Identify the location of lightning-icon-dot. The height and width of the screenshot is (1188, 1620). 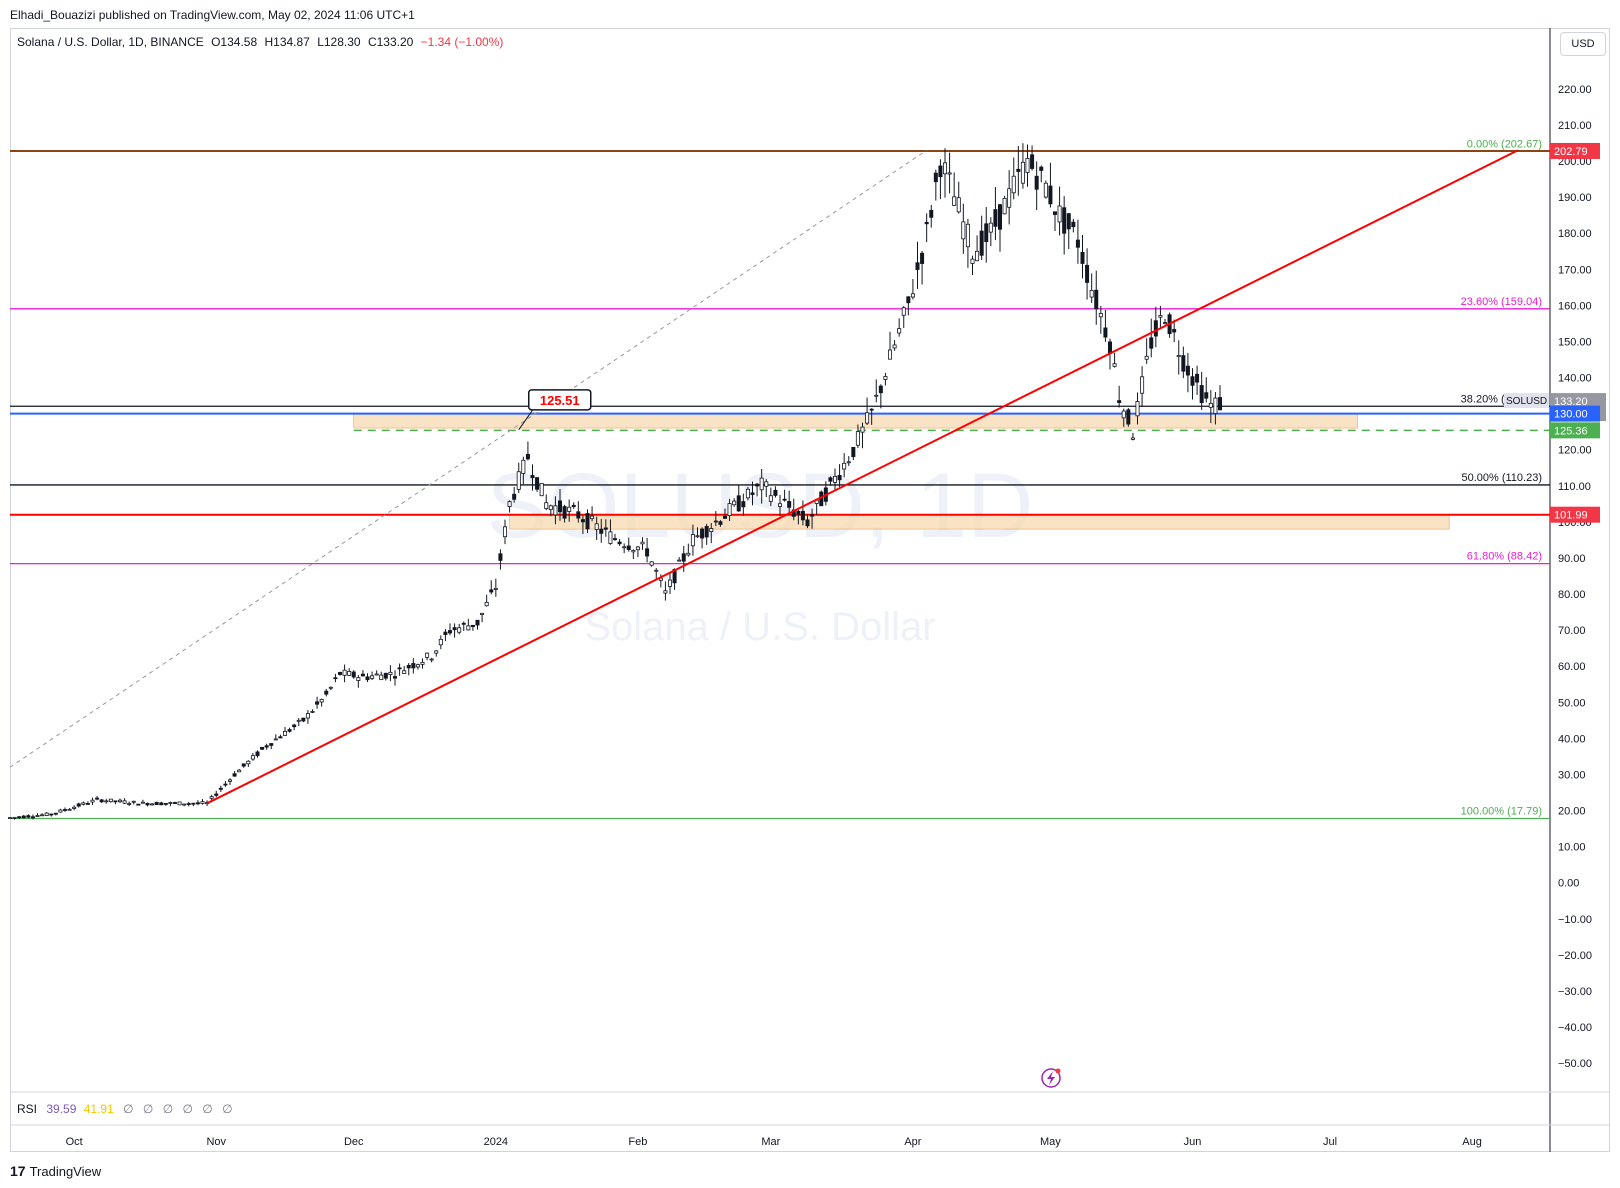
(1058, 1071).